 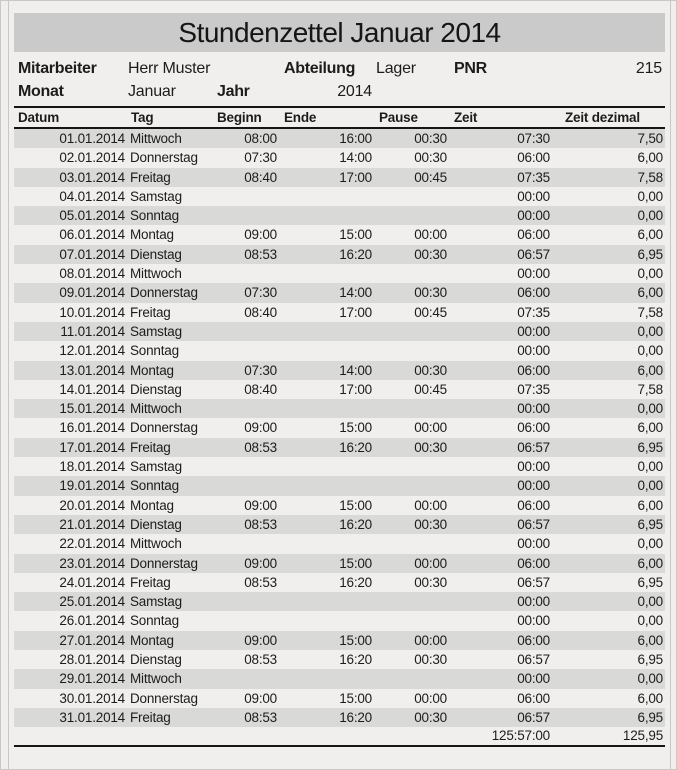 I want to click on table-row: 15.01.2014 Mittwoch 00:00 0,00, so click(x=339, y=409).